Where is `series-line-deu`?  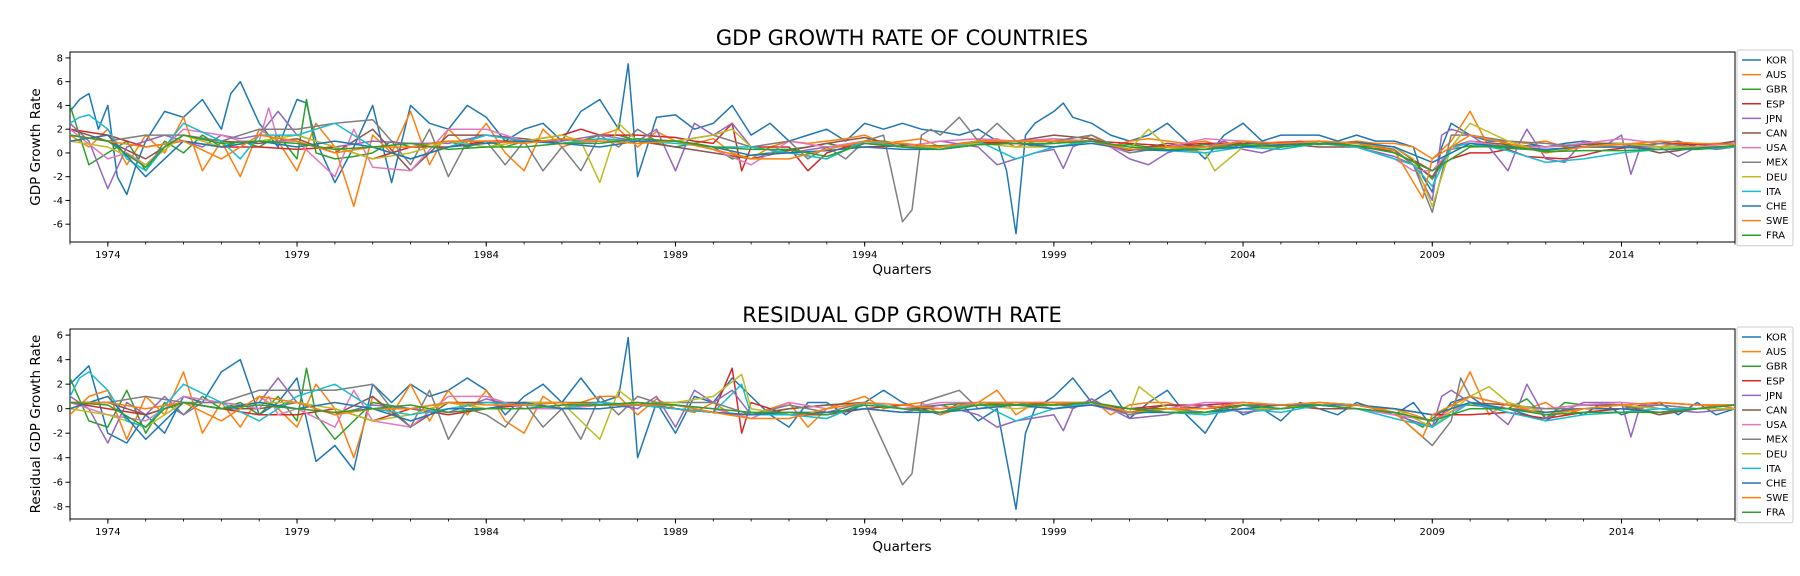
series-line-deu is located at coordinates (902, 165).